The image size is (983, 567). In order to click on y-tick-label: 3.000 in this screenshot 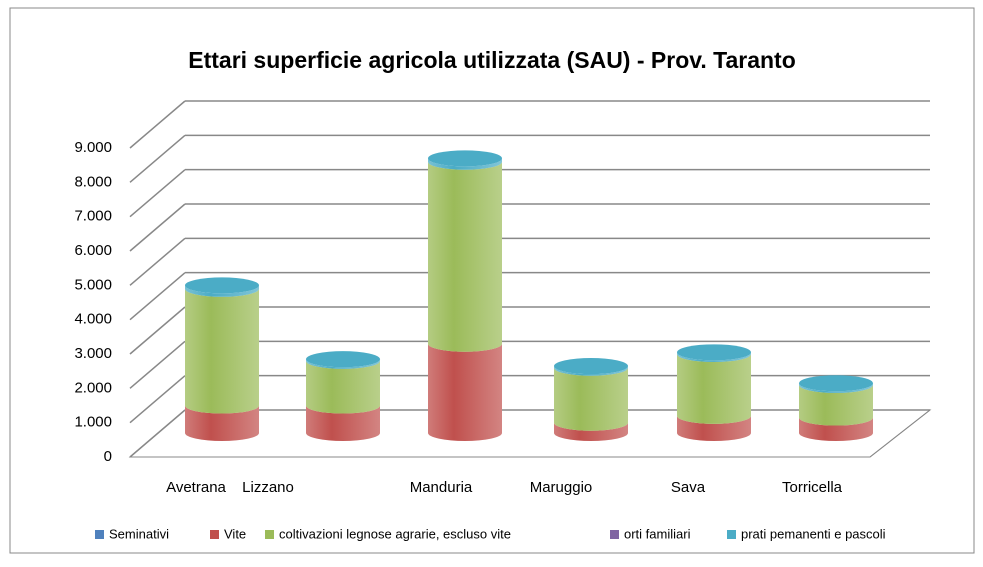, I will do `click(93, 353)`.